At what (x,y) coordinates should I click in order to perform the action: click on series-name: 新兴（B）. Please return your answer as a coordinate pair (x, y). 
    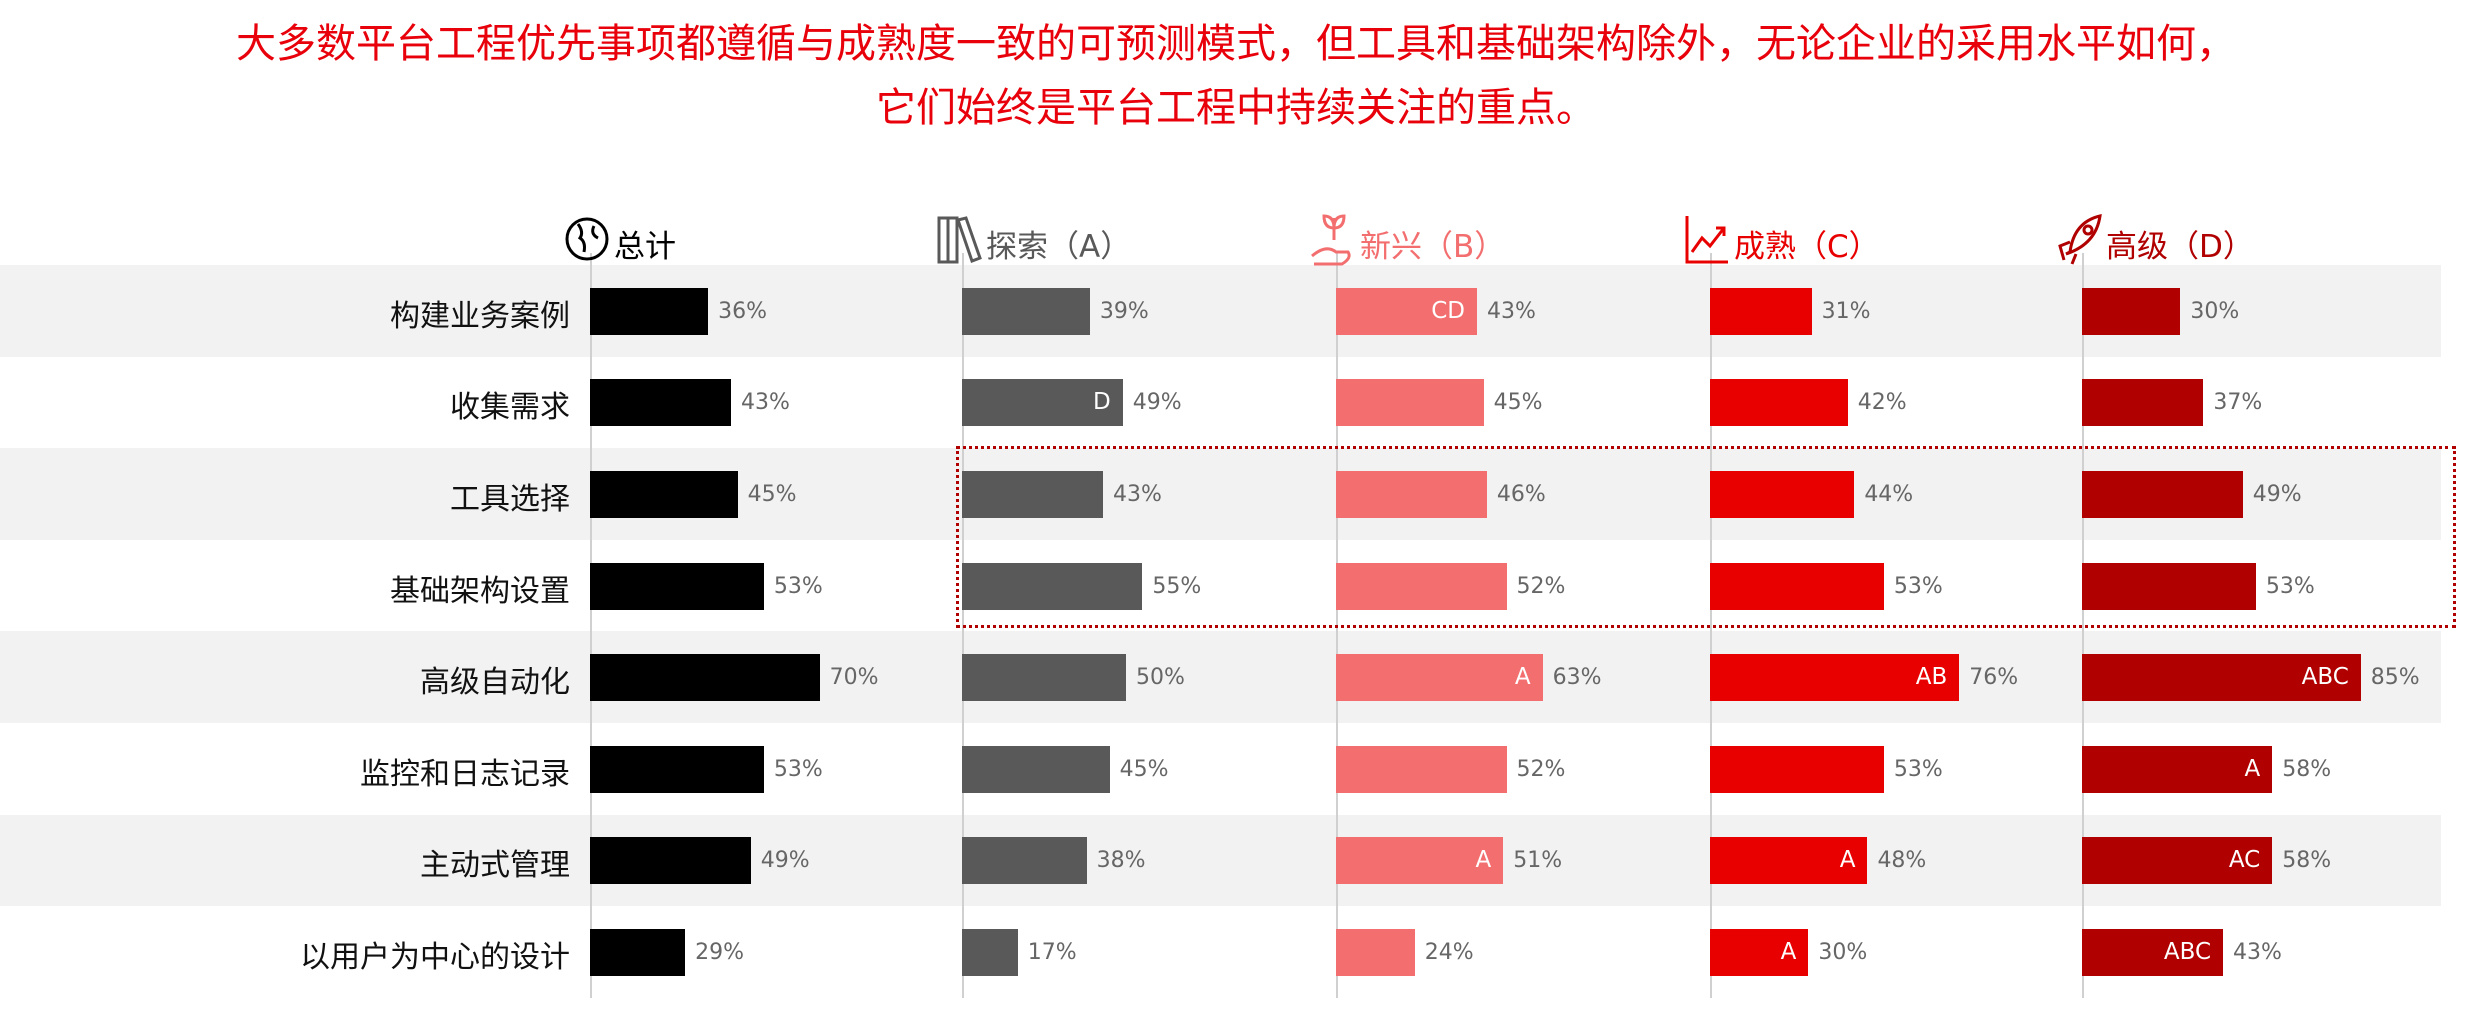
    Looking at the image, I should click on (1433, 247).